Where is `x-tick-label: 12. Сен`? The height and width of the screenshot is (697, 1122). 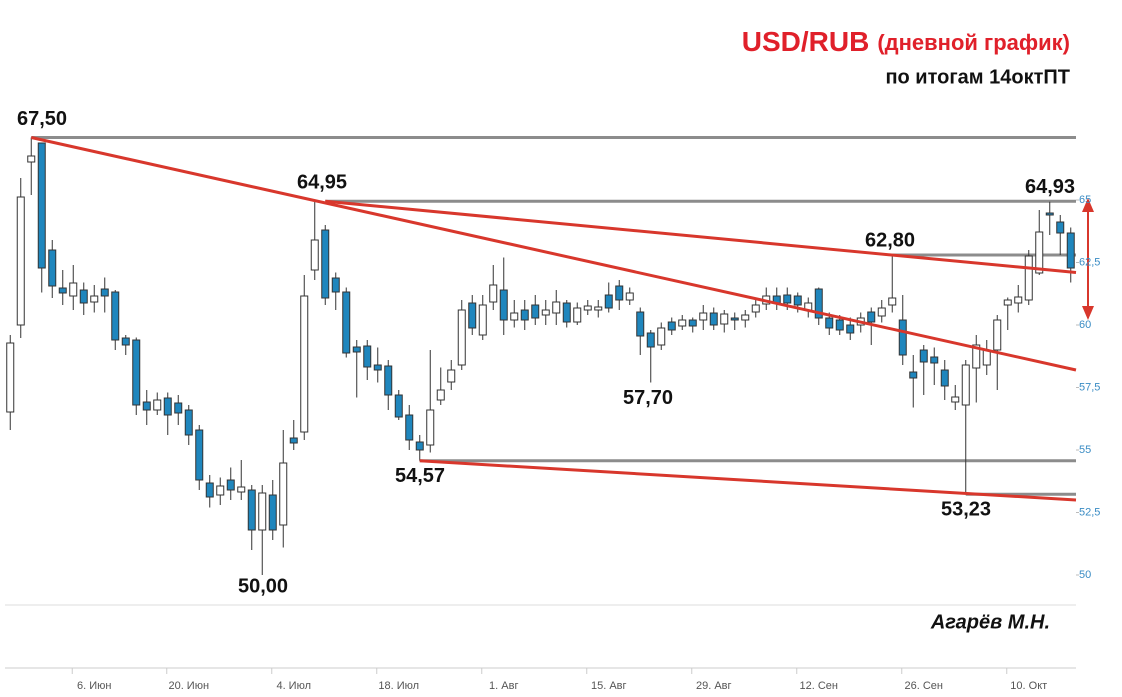
x-tick-label: 12. Сен is located at coordinates (819, 686).